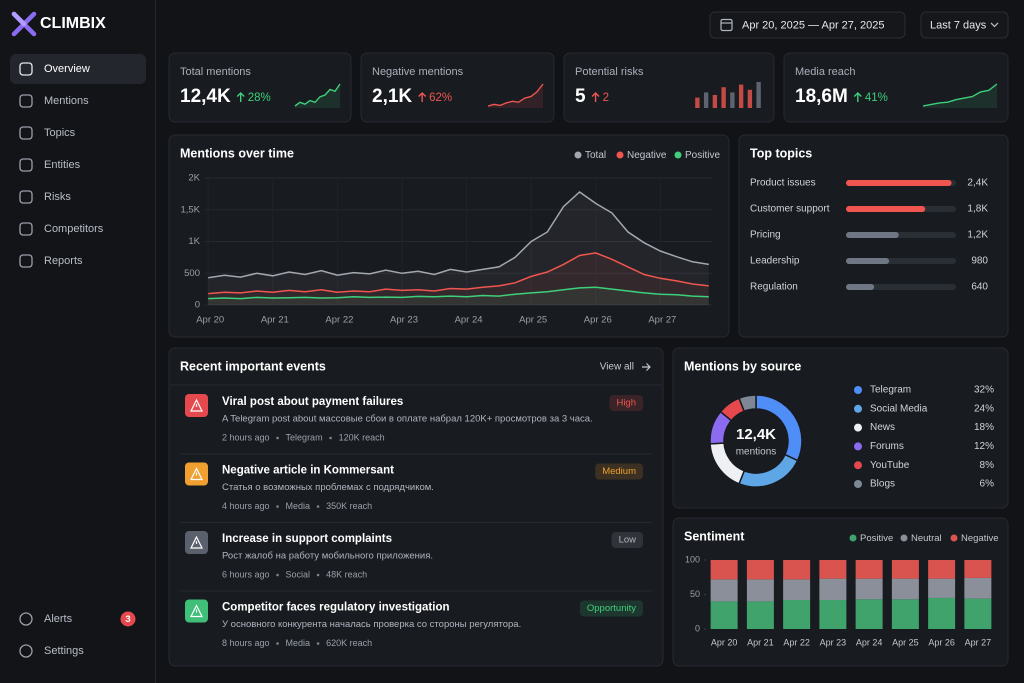 This screenshot has height=683, width=1024. What do you see at coordinates (702, 155) in the screenshot?
I see `legend-label: Positive` at bounding box center [702, 155].